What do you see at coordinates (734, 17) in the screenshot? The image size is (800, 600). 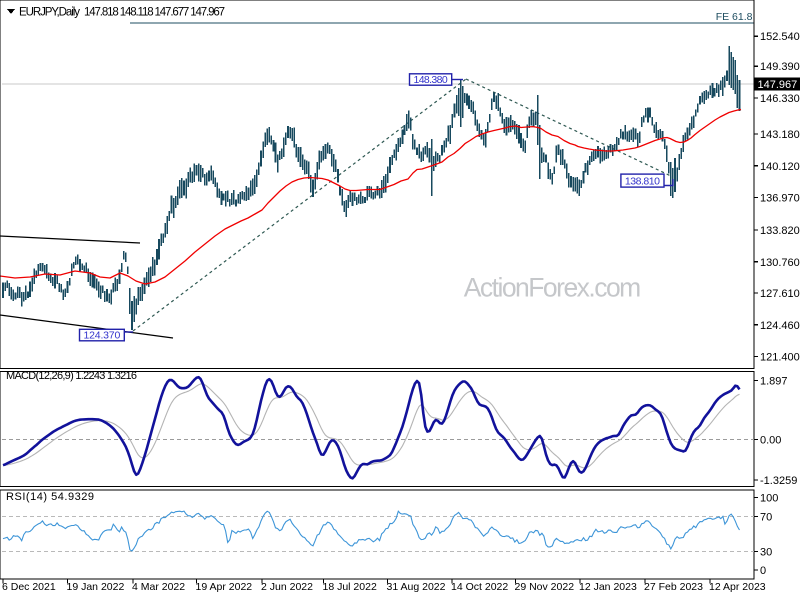 I see `svg-text: FE 61.8` at bounding box center [734, 17].